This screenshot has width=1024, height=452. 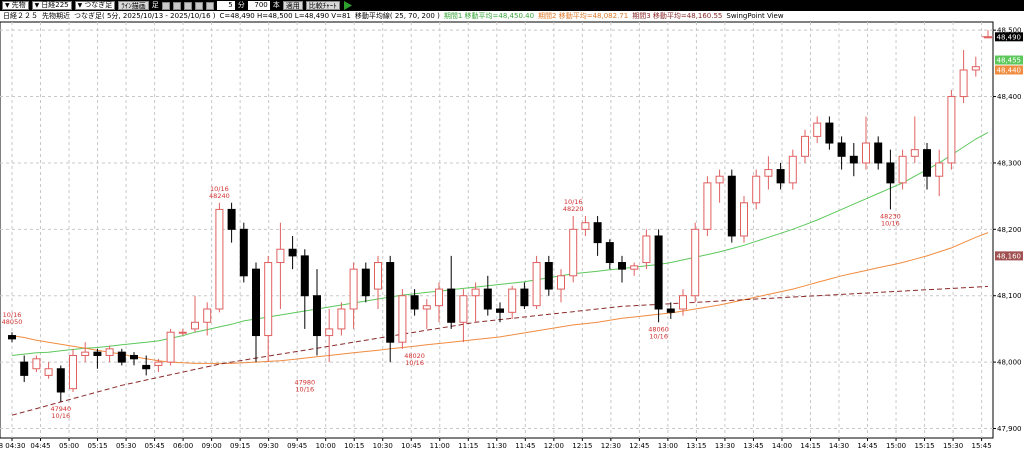 What do you see at coordinates (573, 209) in the screenshot?
I see `swing-point-label: 48220` at bounding box center [573, 209].